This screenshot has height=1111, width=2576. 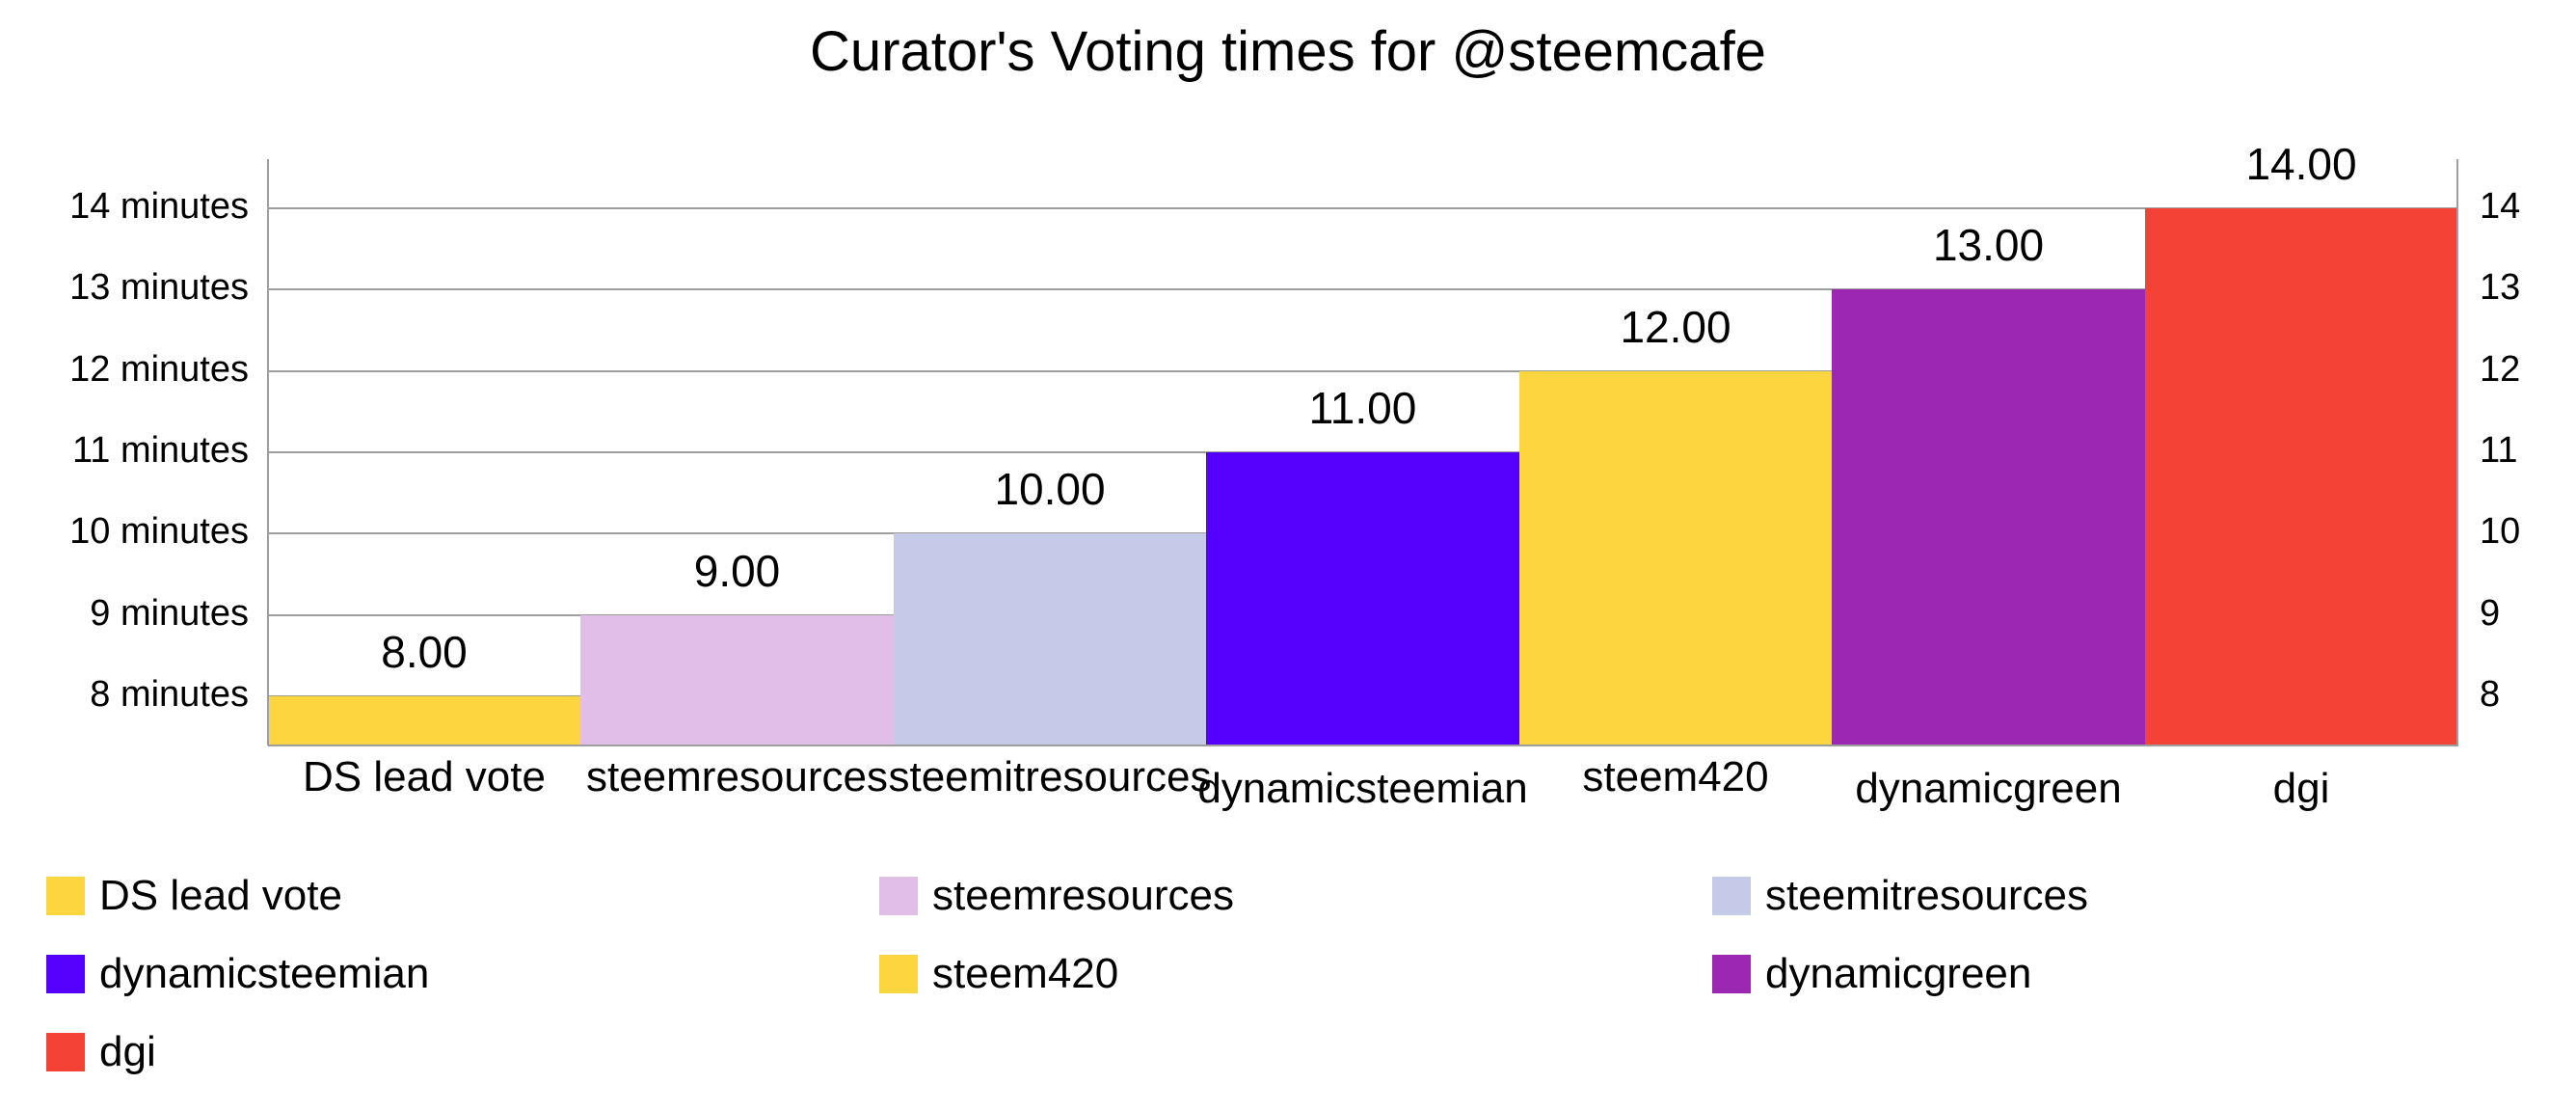 I want to click on bar-value-label: 10.00, so click(x=1050, y=489).